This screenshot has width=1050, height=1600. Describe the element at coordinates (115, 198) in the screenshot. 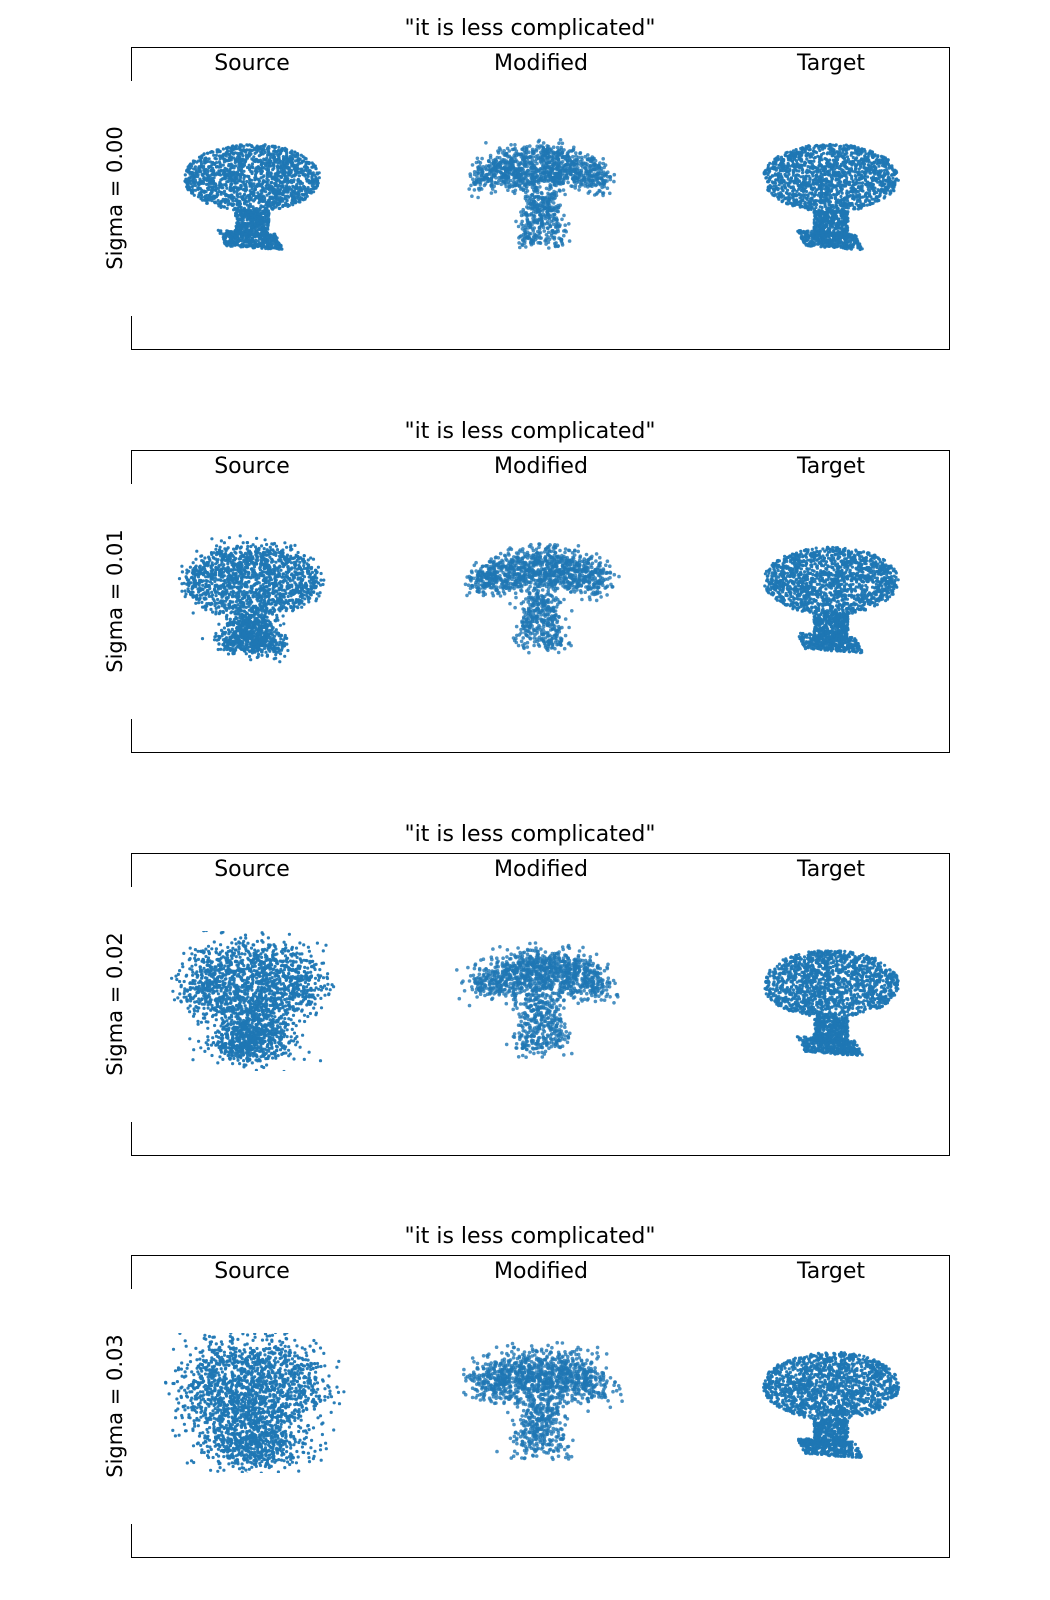

I see `row-label: Sigma = 0.00` at that location.